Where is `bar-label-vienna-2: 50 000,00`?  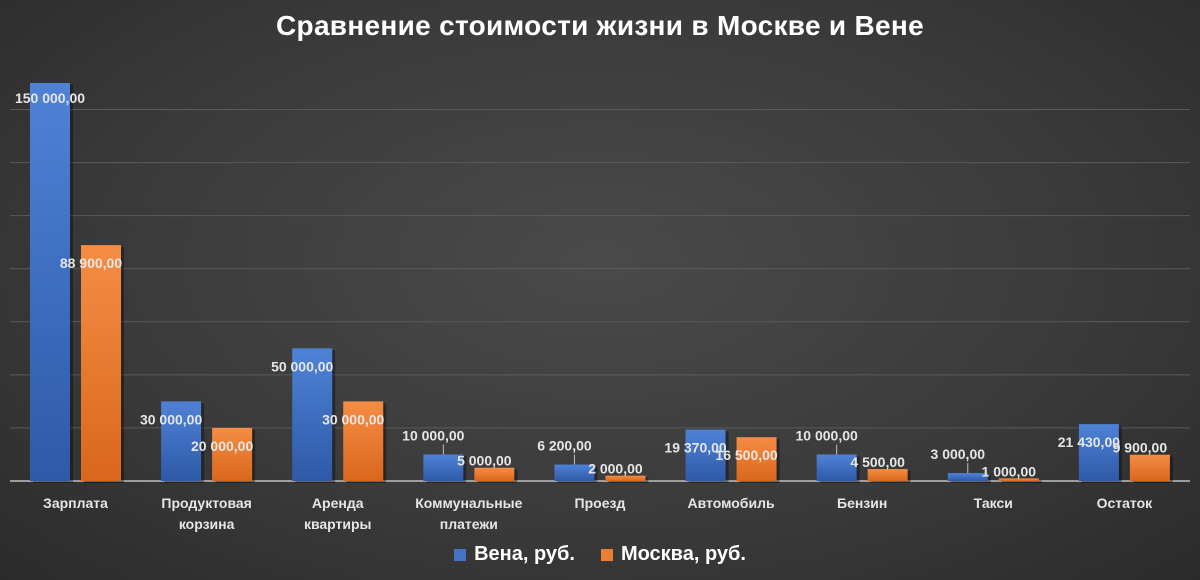
bar-label-vienna-2: 50 000,00 is located at coordinates (302, 366).